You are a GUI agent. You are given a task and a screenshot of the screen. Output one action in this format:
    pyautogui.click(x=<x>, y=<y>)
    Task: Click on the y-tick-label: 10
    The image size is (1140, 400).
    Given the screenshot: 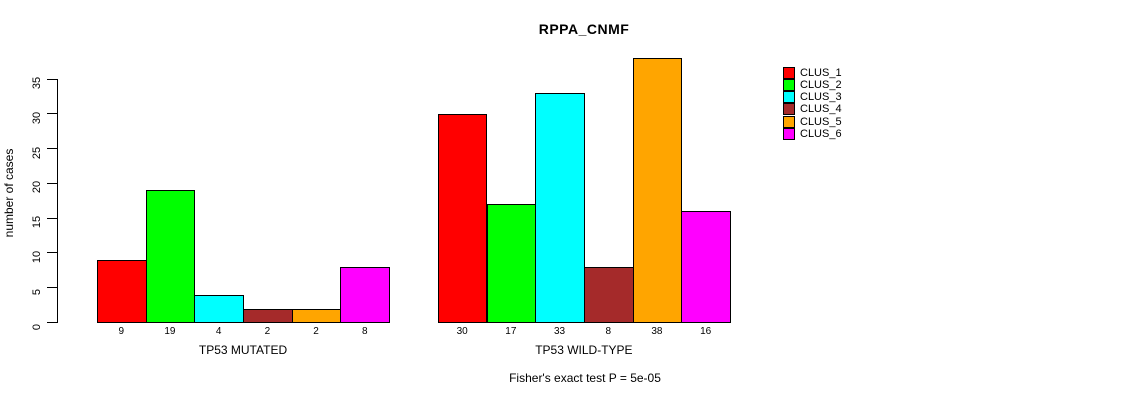 What is the action you would take?
    pyautogui.click(x=37, y=257)
    